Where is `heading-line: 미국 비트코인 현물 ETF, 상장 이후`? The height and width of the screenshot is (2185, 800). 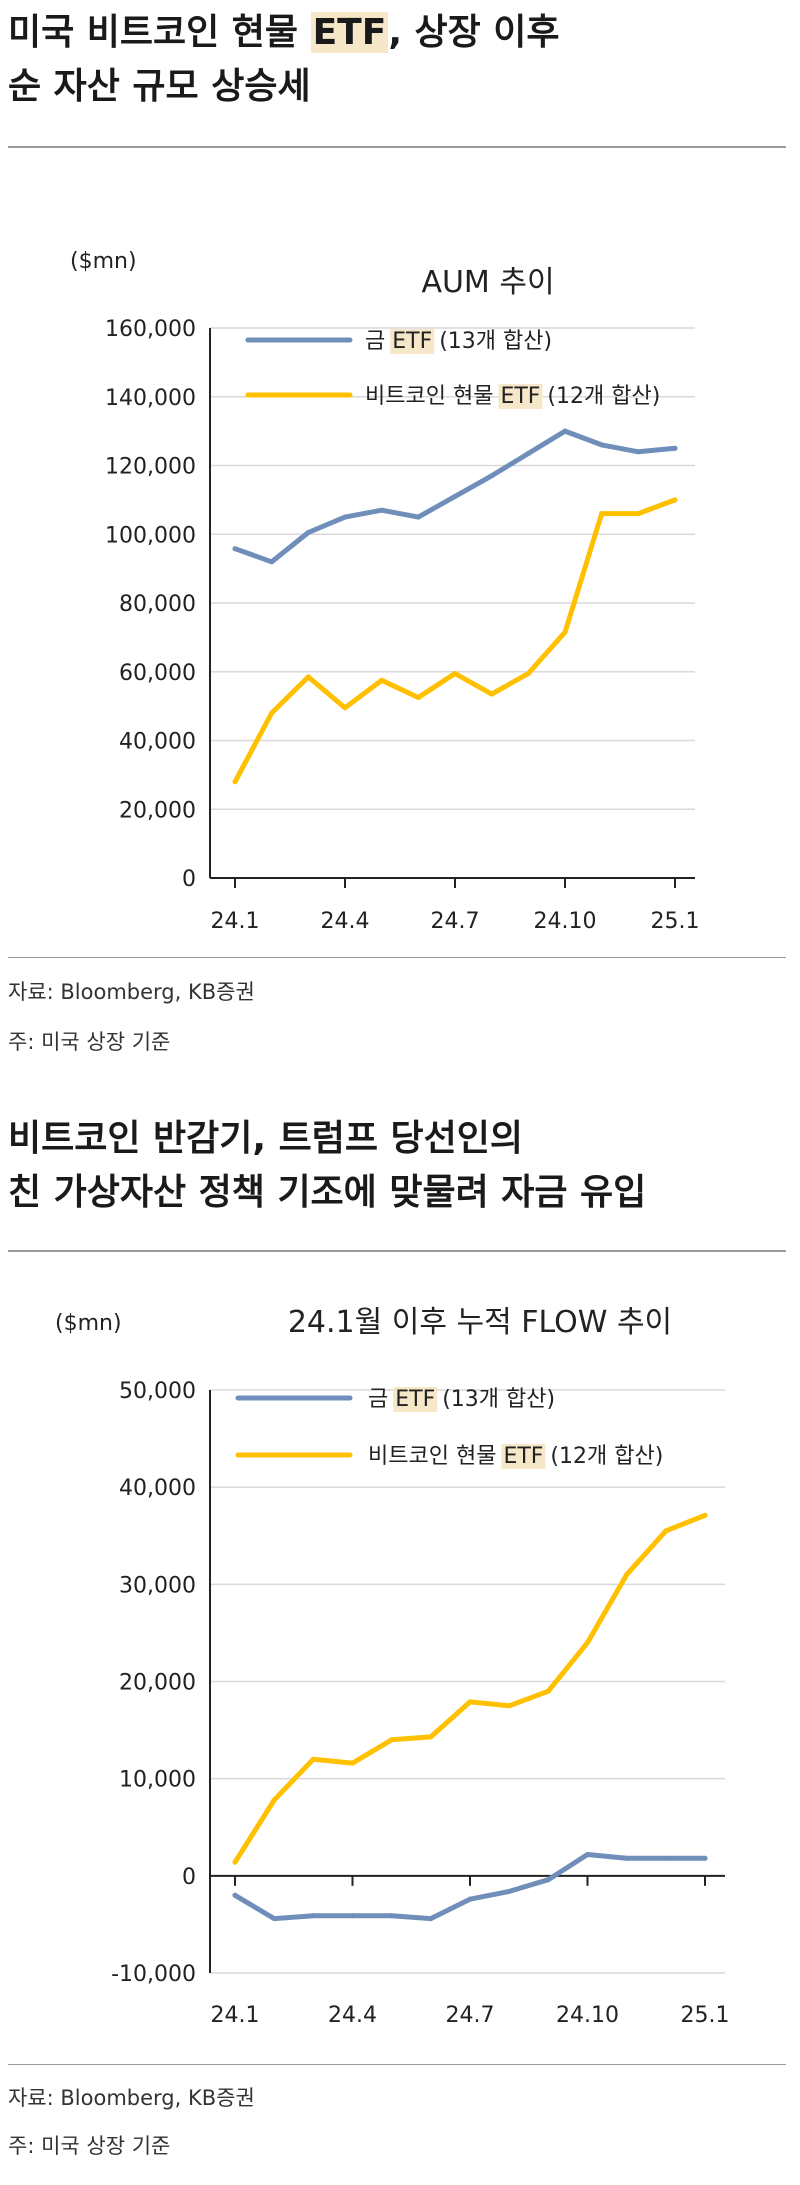 heading-line: 미국 비트코인 현물 ETF, 상장 이후 is located at coordinates (284, 32).